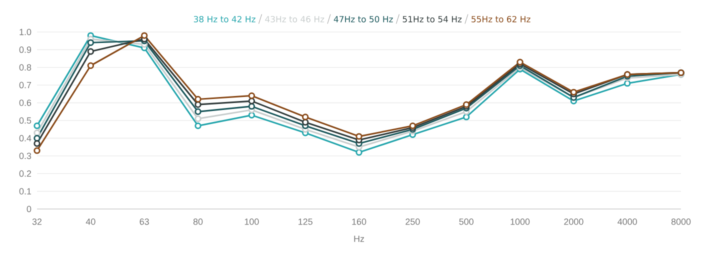  I want to click on x-tick-label: 8000, so click(681, 221).